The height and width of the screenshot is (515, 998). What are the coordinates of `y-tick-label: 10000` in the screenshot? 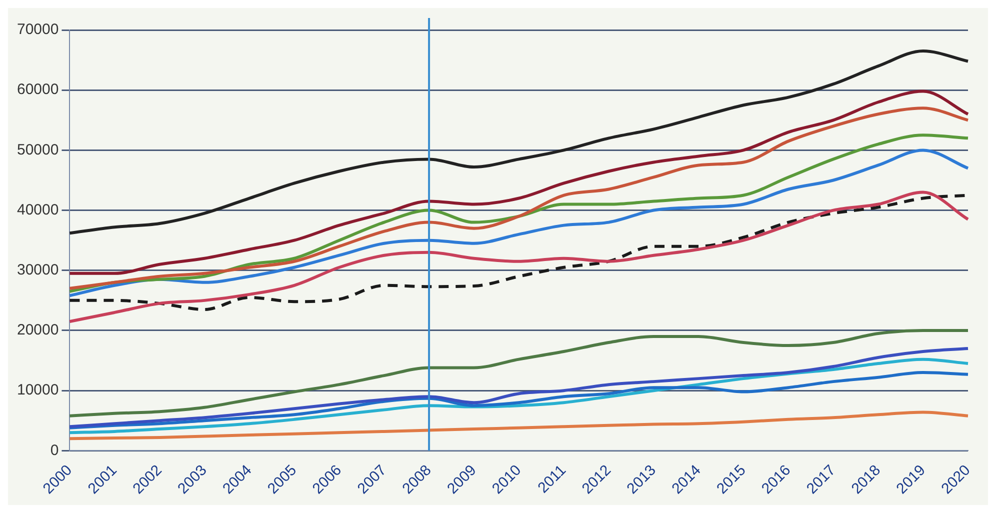 It's located at (37, 390).